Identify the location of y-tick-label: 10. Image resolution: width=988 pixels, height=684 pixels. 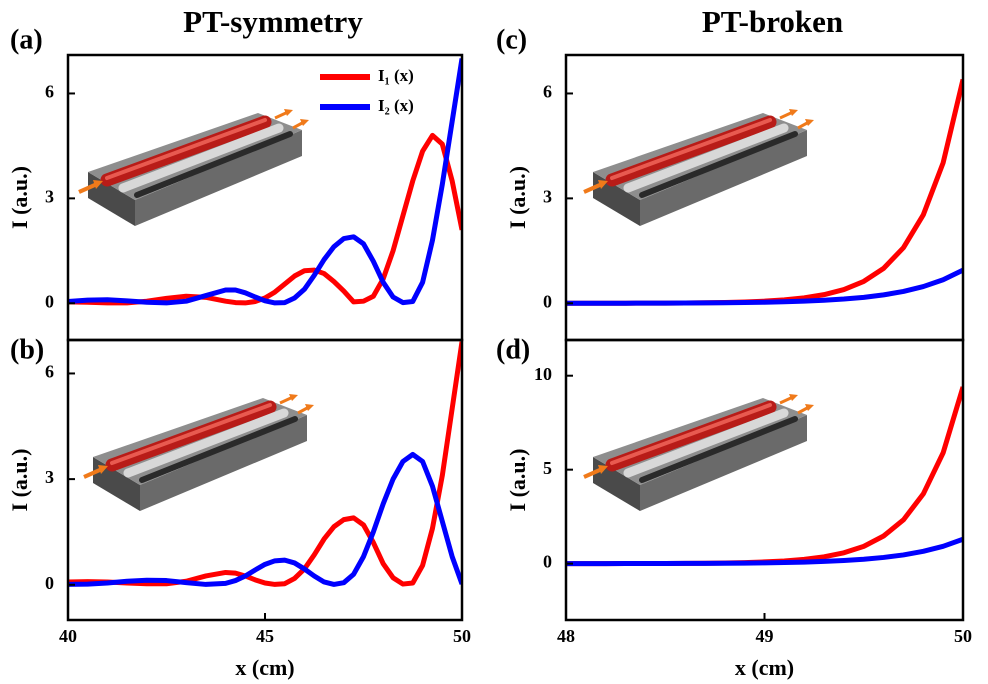
(543, 374).